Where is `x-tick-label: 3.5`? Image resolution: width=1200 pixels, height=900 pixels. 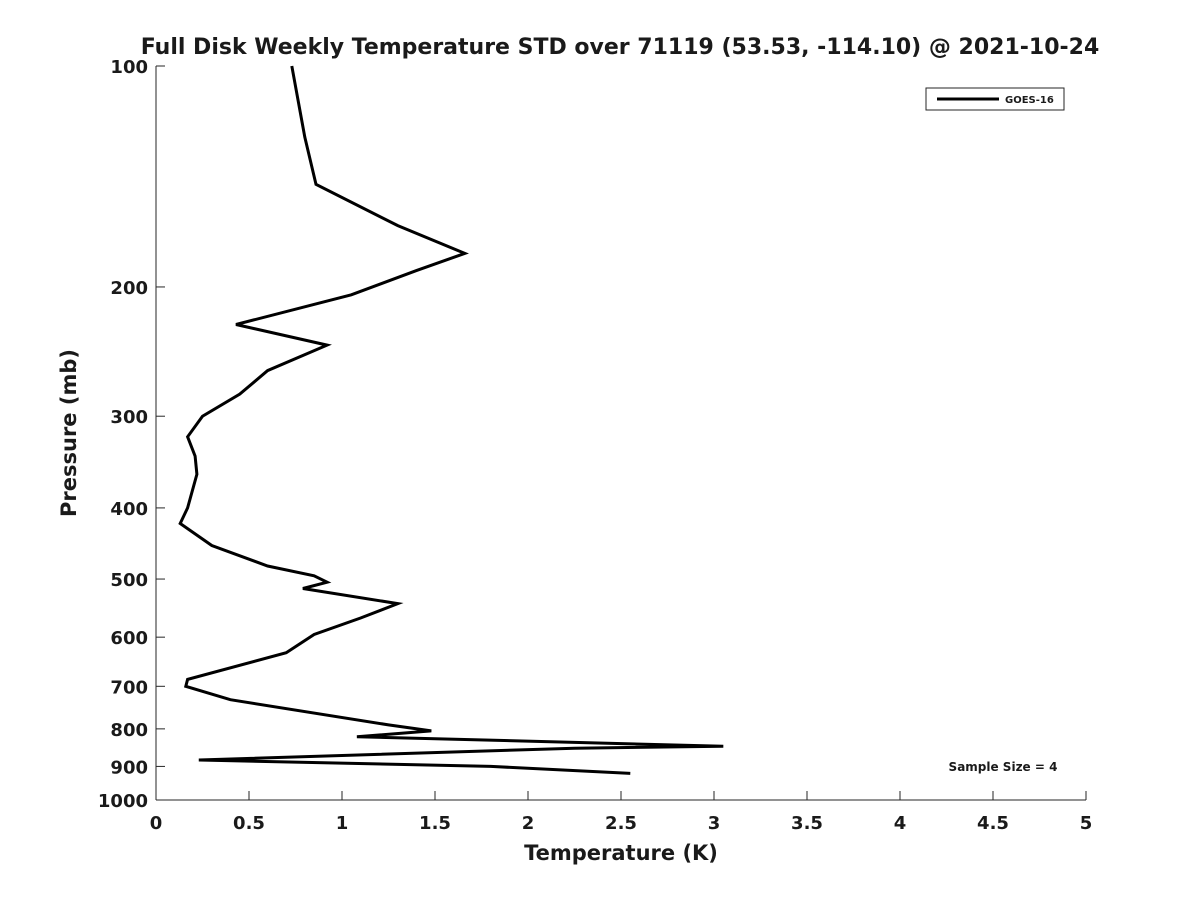 x-tick-label: 3.5 is located at coordinates (807, 823).